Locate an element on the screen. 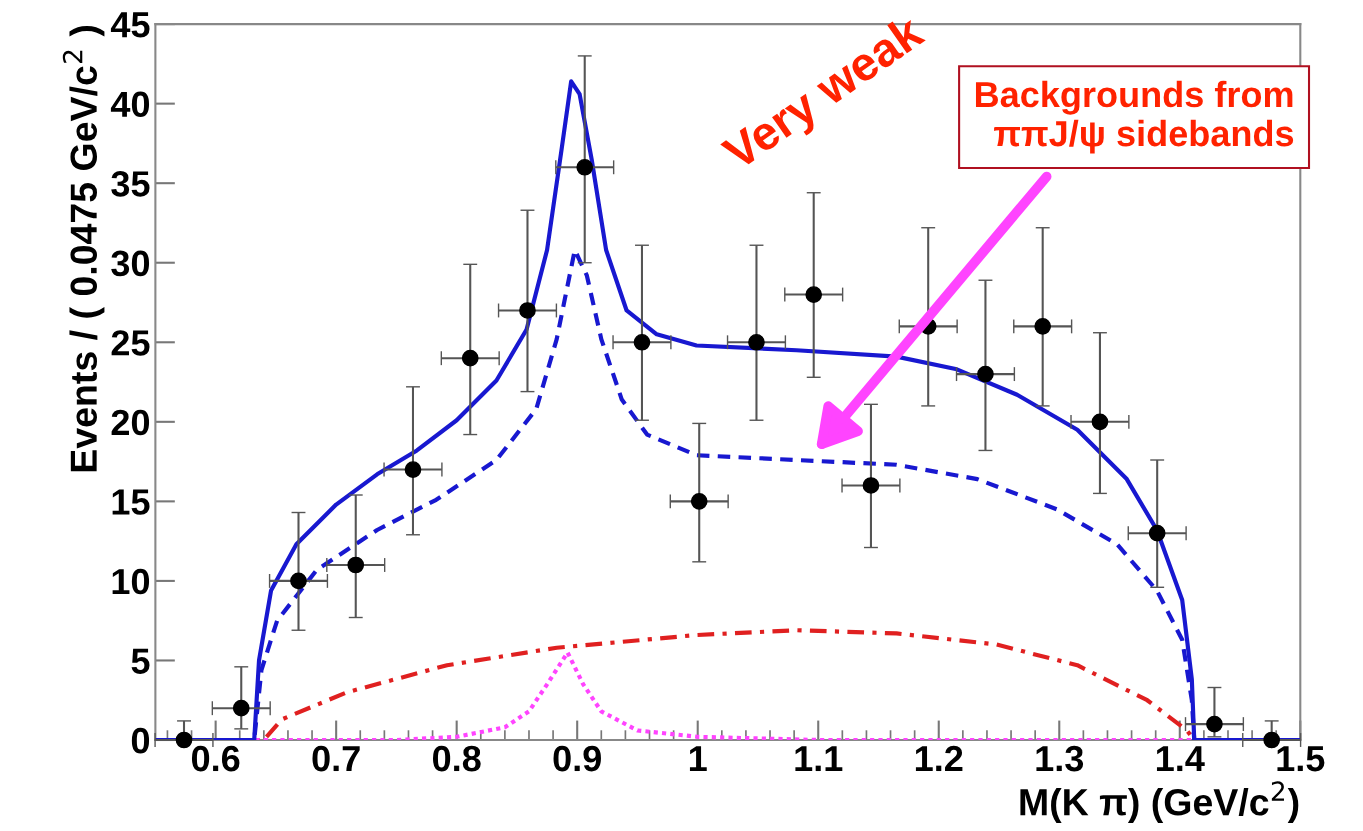 The image size is (1363, 831). y-tick-label: 0 is located at coordinates (140, 740).